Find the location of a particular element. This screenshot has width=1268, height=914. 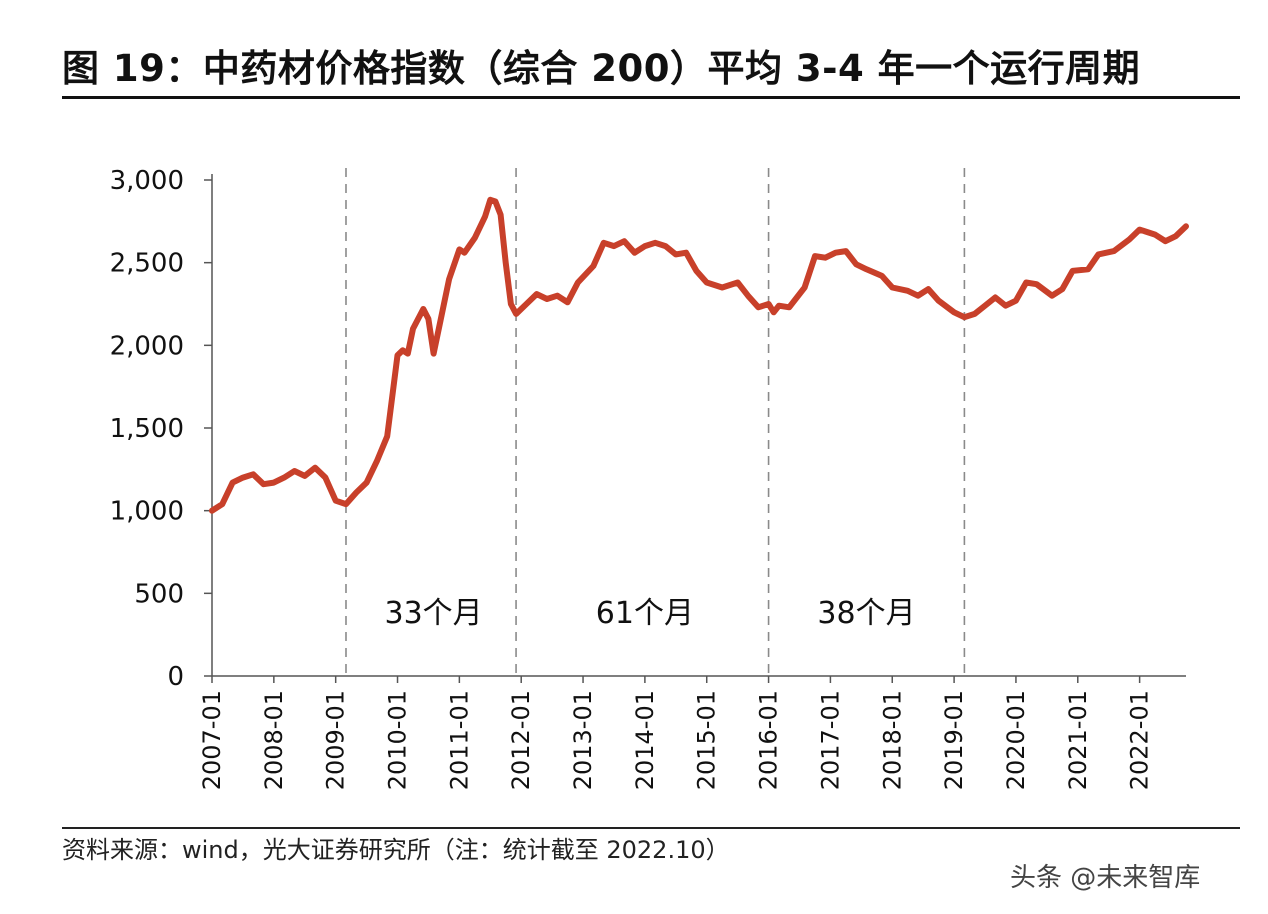

x-tick-label: 2011-01 is located at coordinates (459, 740).